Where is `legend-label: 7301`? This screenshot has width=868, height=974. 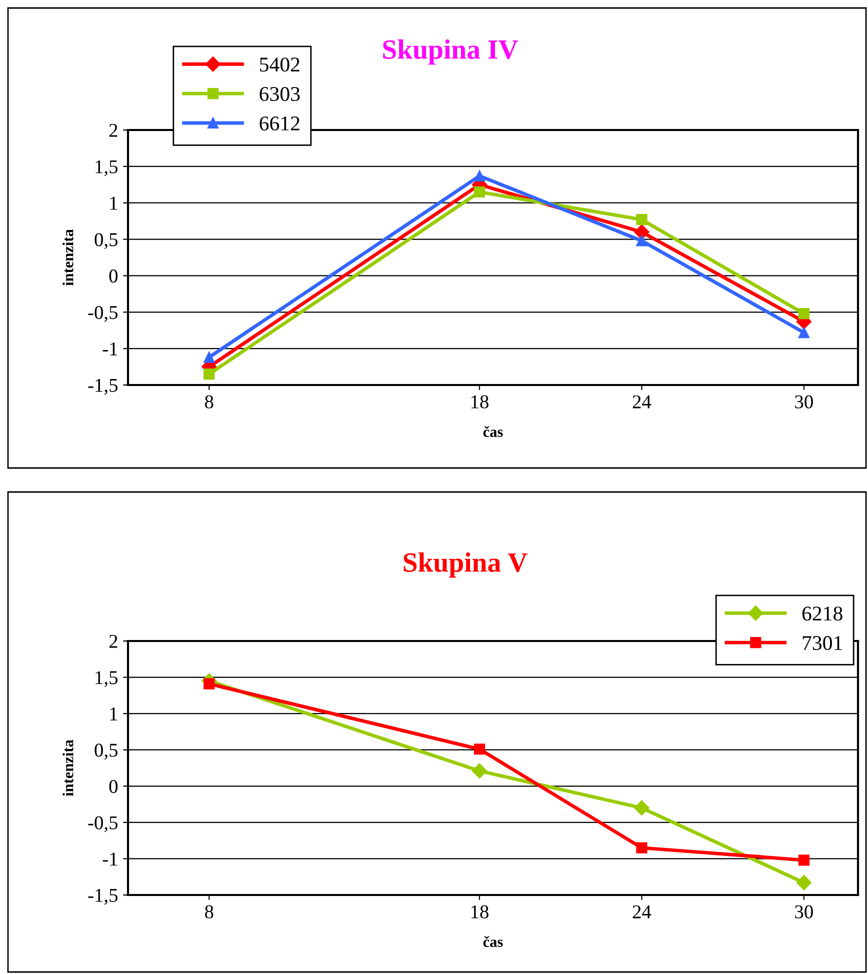
legend-label: 7301 is located at coordinates (822, 643).